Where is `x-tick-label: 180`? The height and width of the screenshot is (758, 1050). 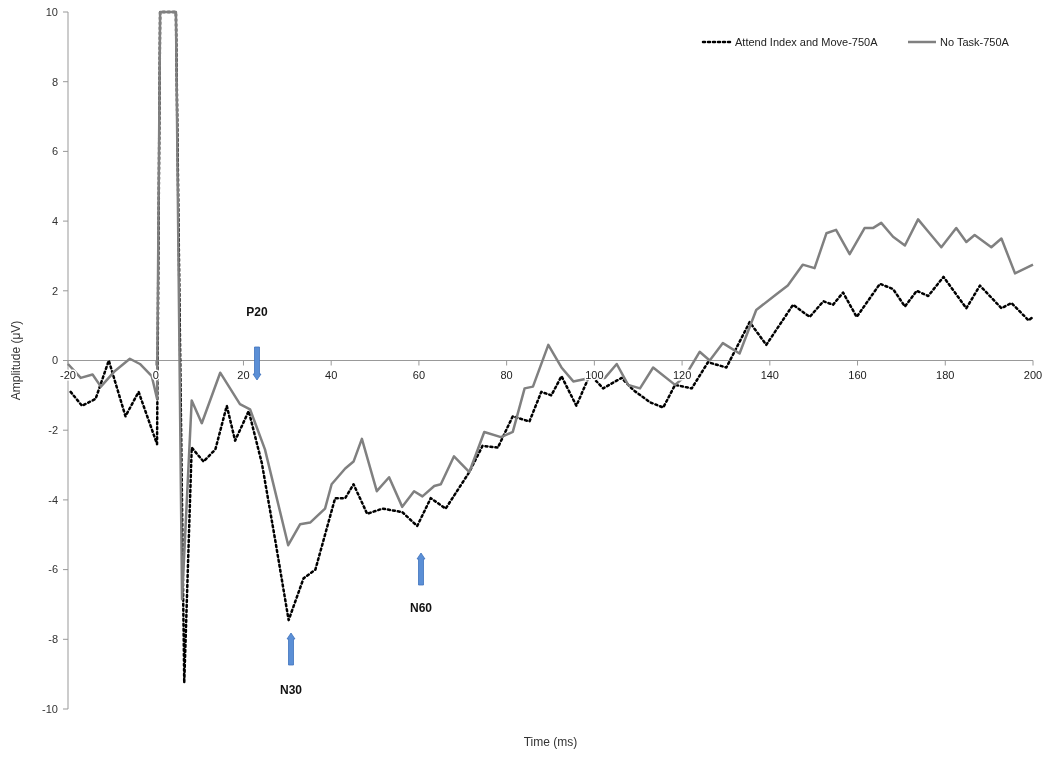
x-tick-label: 180 is located at coordinates (945, 374).